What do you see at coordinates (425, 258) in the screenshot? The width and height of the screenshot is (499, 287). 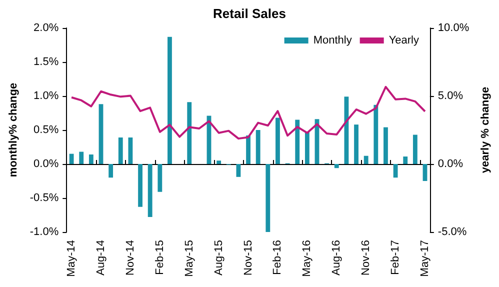 I see `x-tick-label: May-17` at bounding box center [425, 258].